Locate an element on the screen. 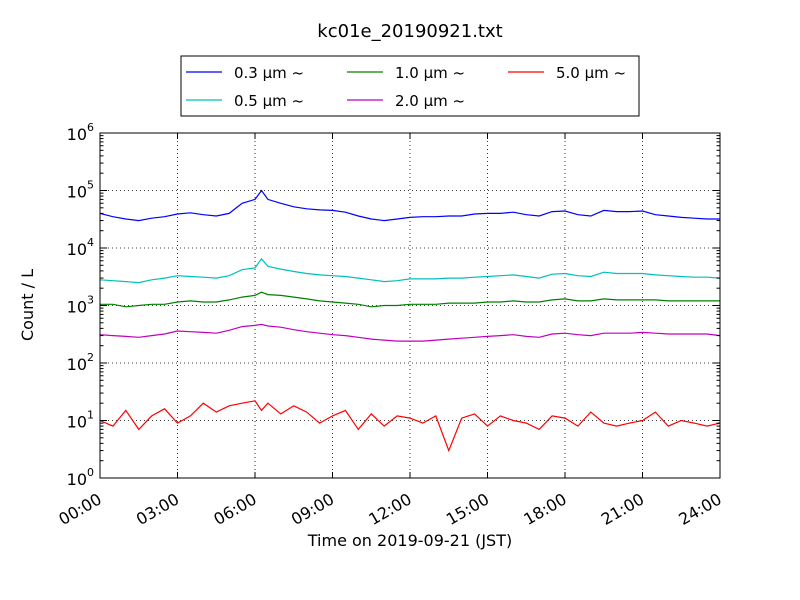  chart-title: kc01e_20190921.txt is located at coordinates (409, 31).